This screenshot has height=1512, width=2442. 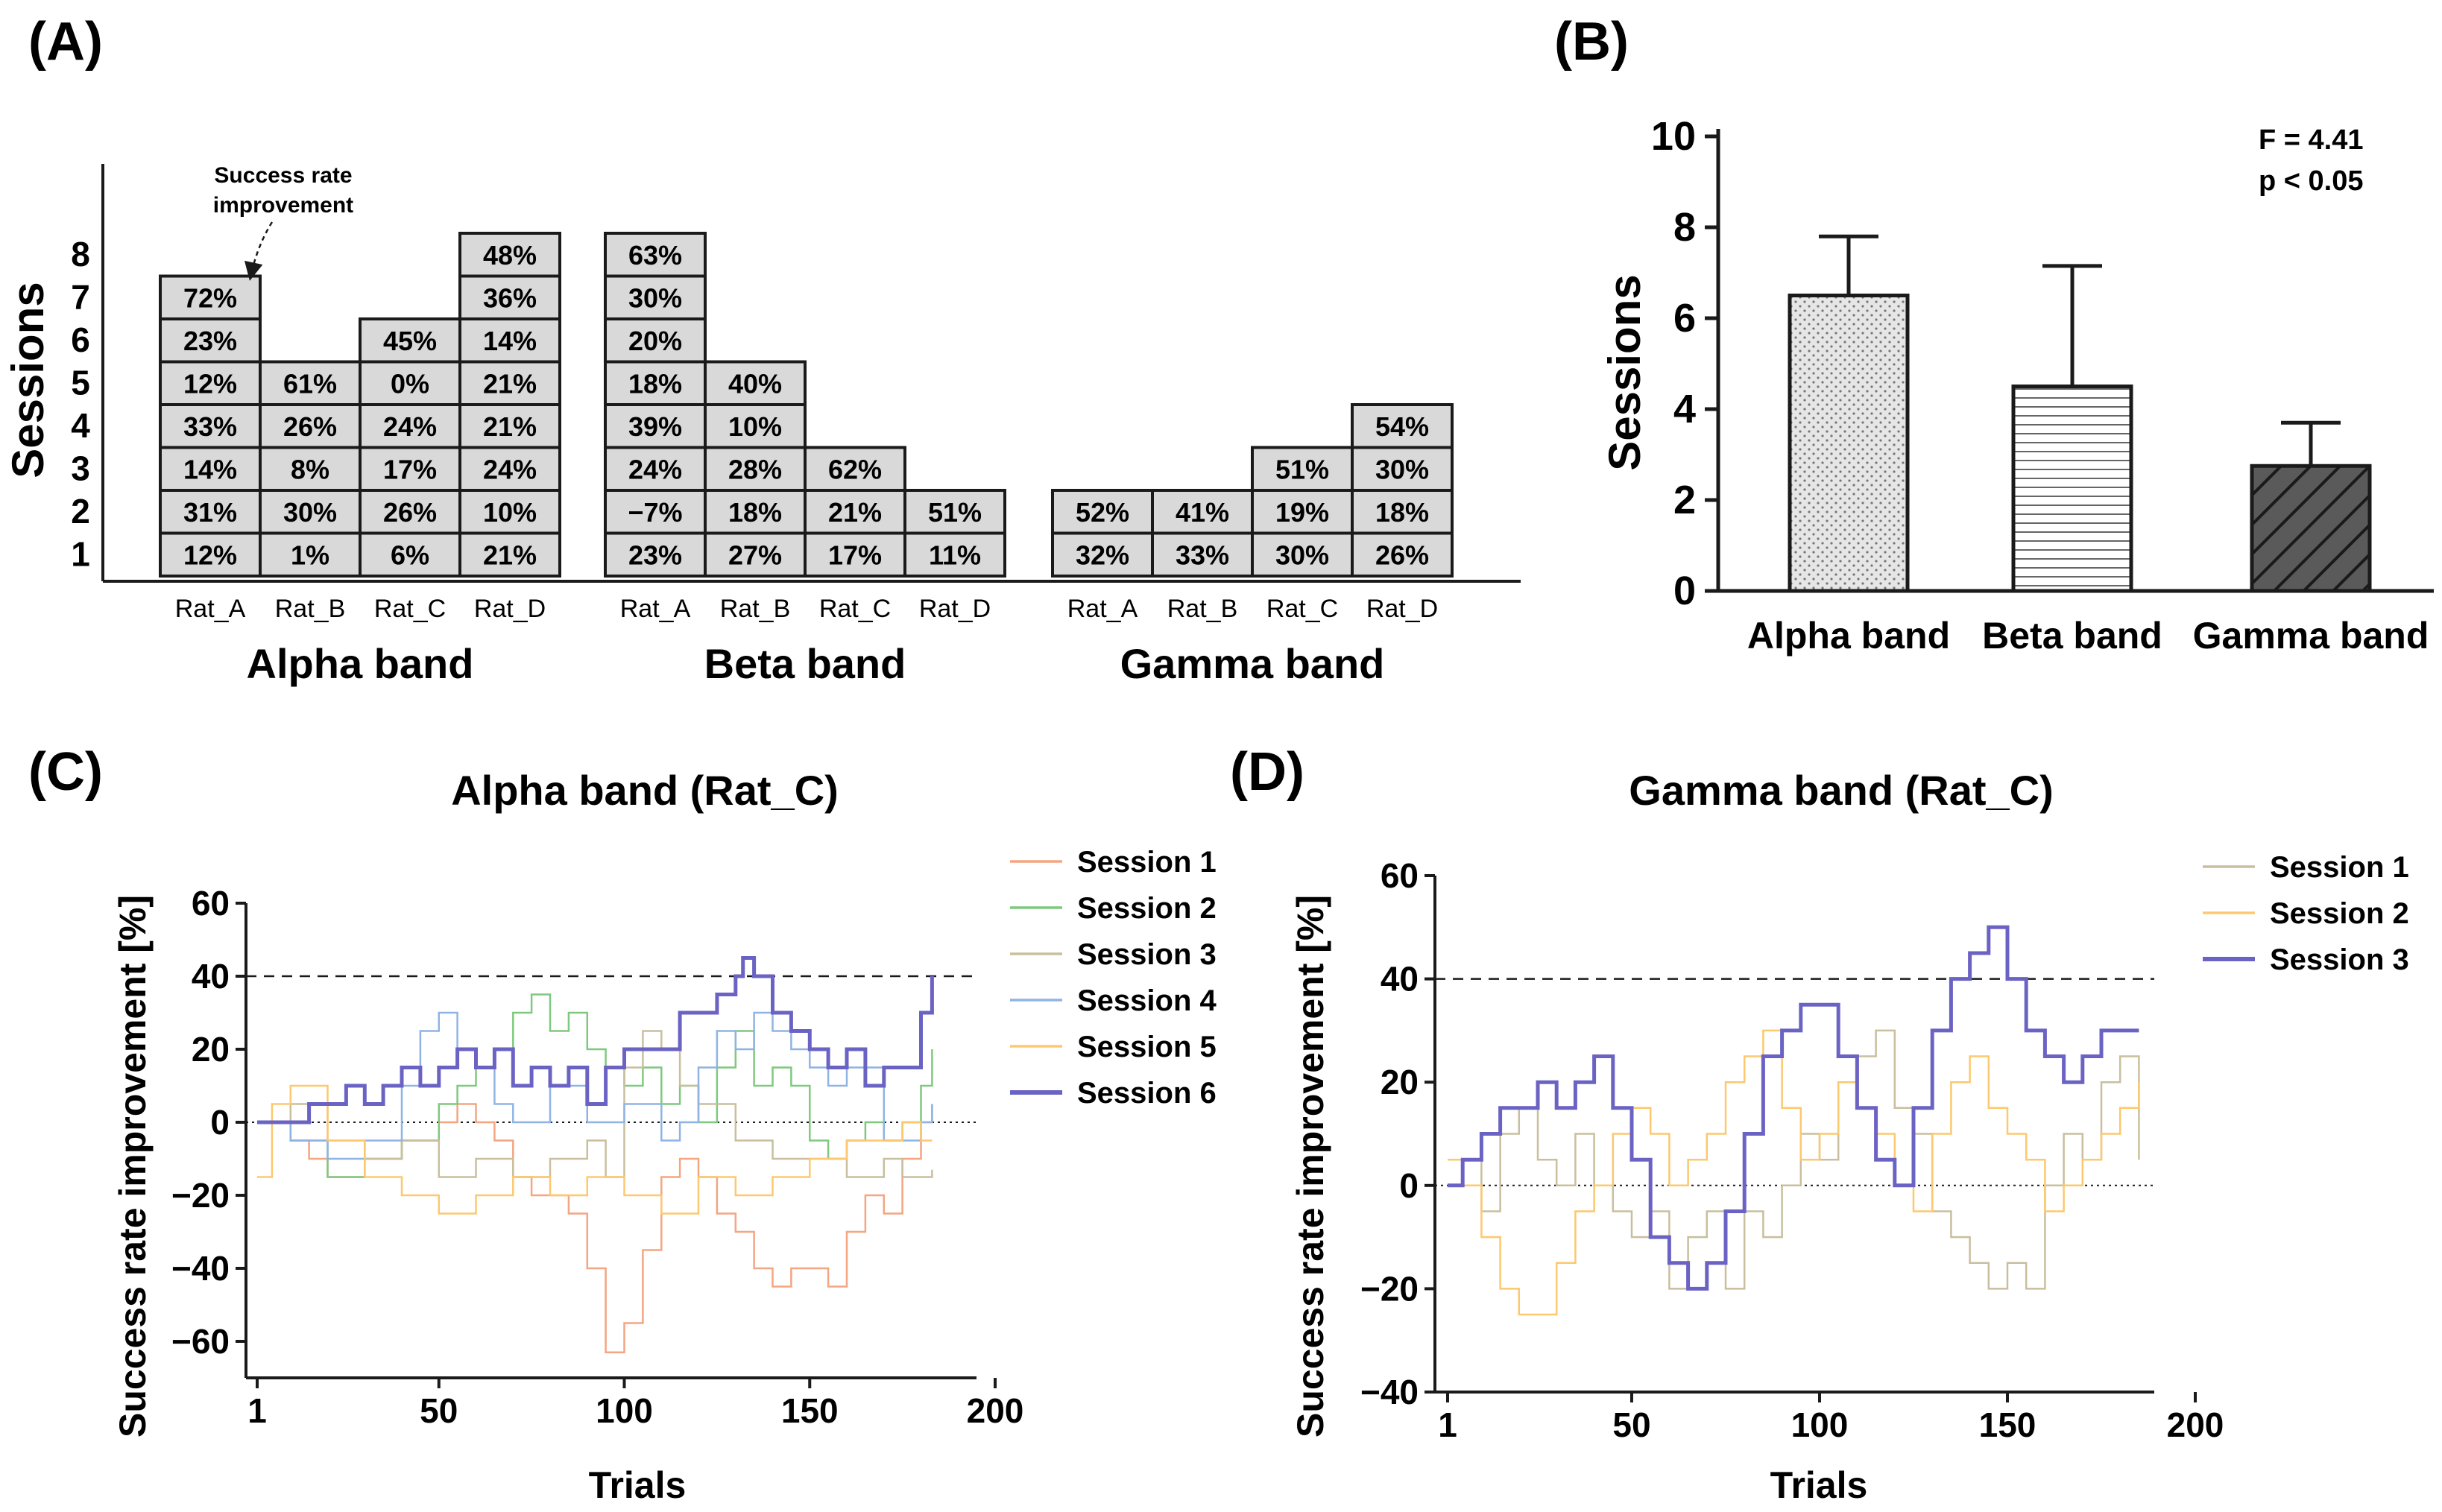 I want to click on panel-b-y-tick-label: 6, so click(x=1685, y=318).